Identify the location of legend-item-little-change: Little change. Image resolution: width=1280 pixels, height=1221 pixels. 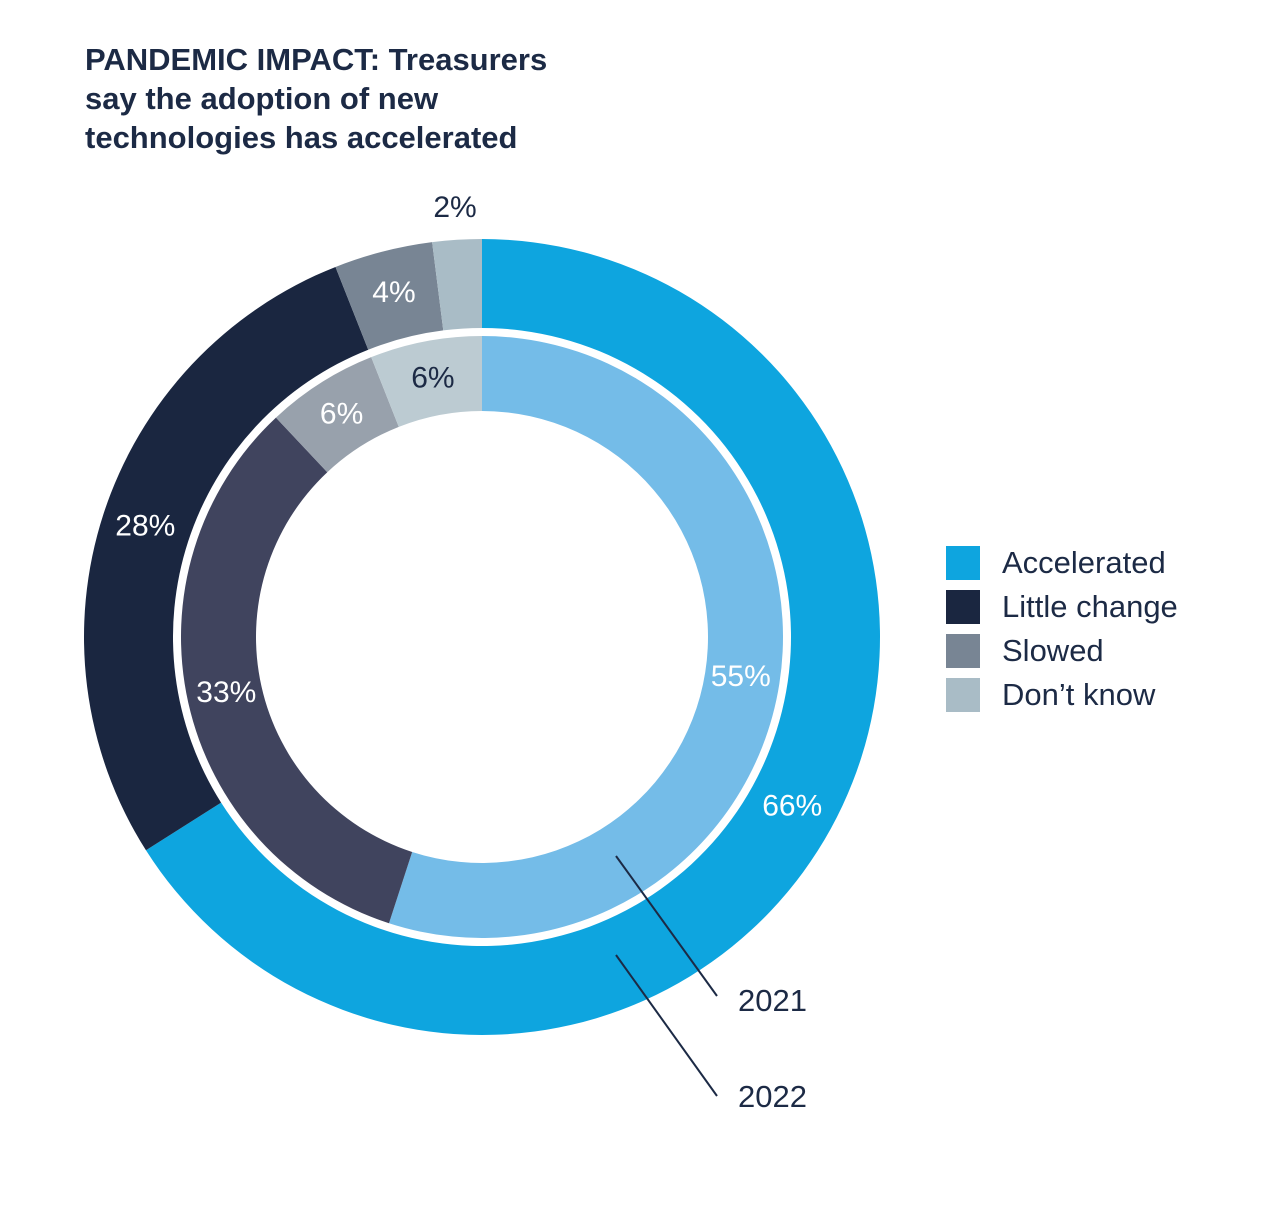
(1062, 607).